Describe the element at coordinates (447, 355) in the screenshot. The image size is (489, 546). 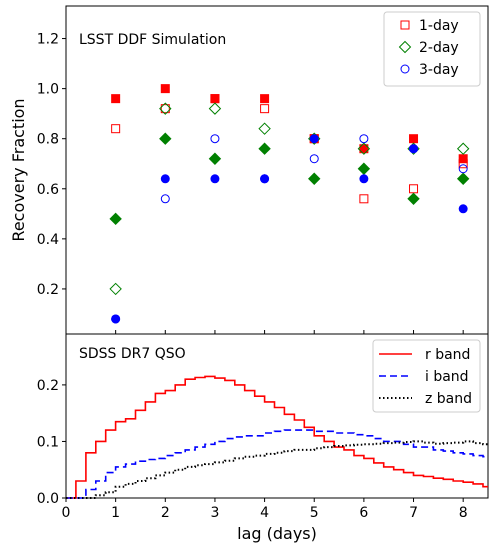
I see `legend-label: r band` at that location.